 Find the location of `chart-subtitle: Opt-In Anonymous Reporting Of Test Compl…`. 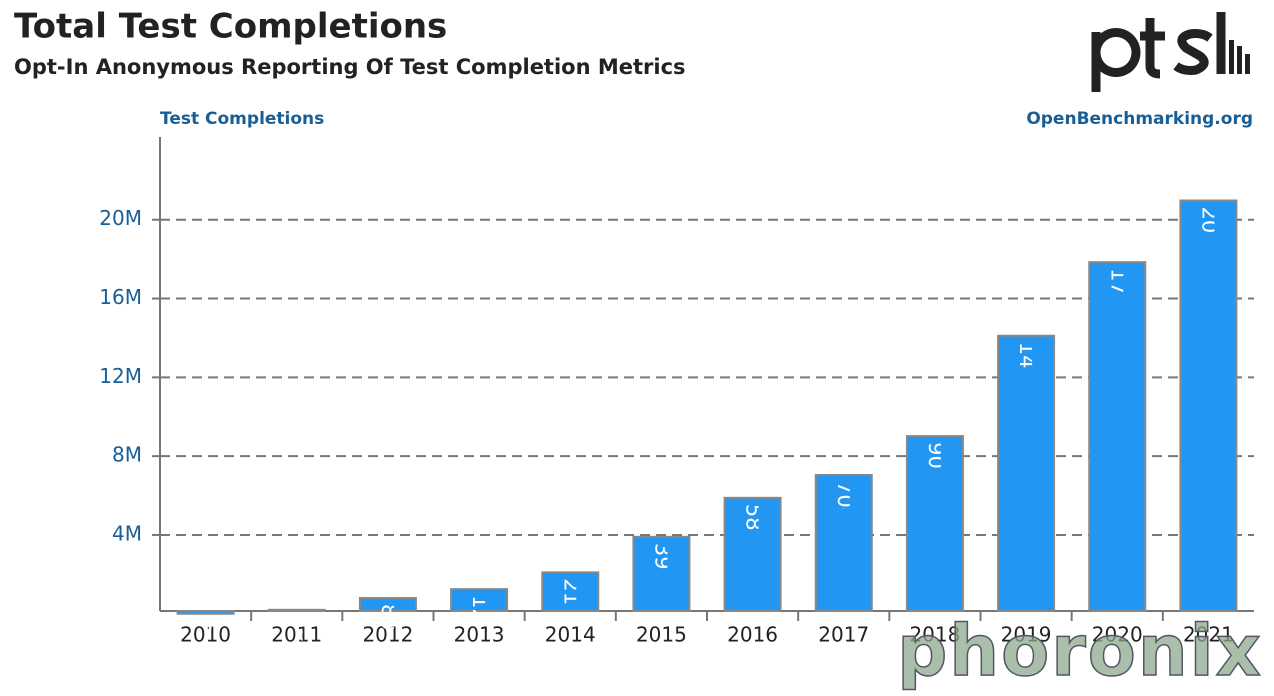

chart-subtitle: Opt-In Anonymous Reporting Of Test Compl… is located at coordinates (350, 67).